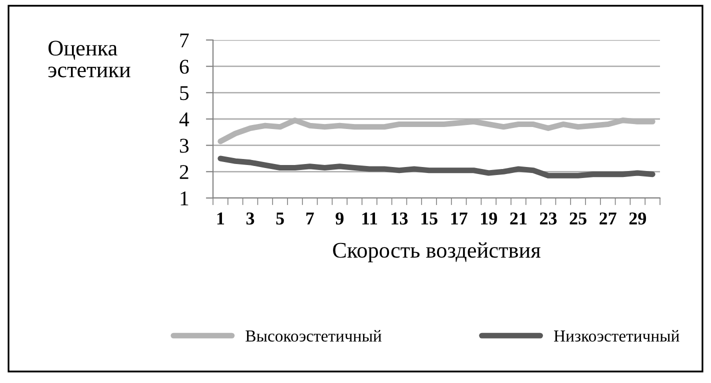 The height and width of the screenshot is (383, 711). I want to click on y-tick-label: 6, so click(184, 67).